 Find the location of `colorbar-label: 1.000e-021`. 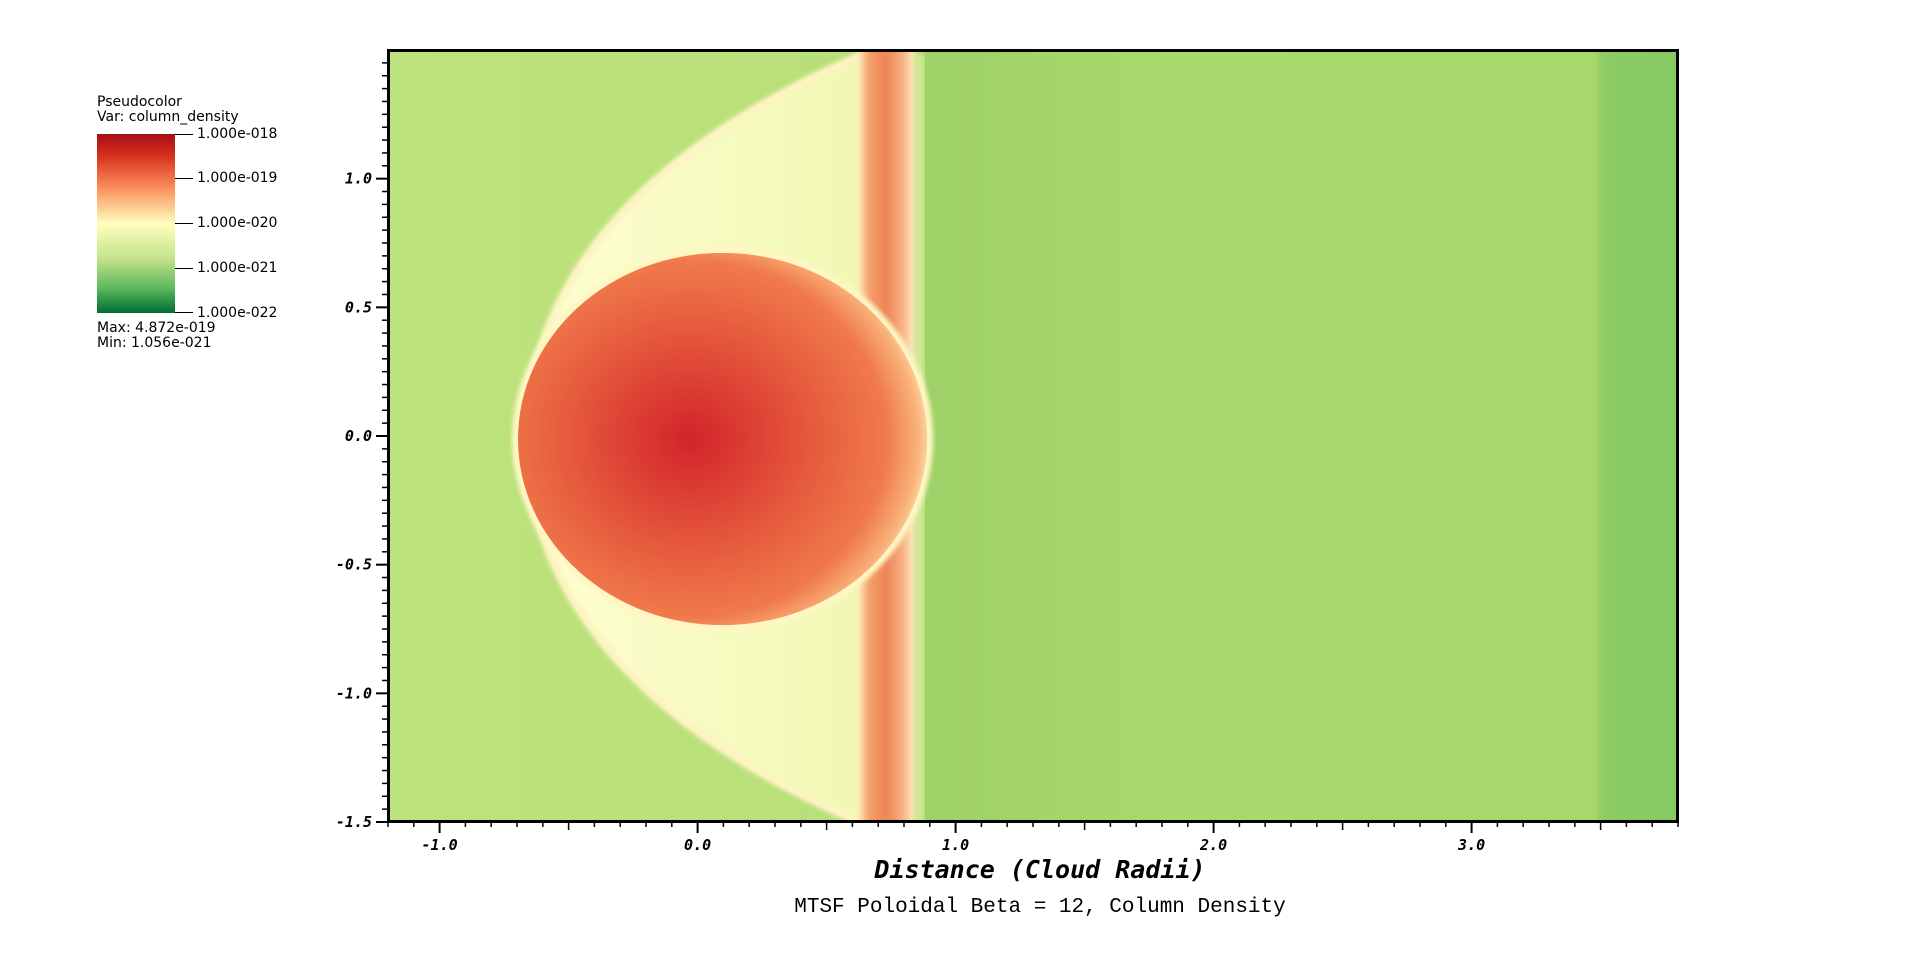

colorbar-label: 1.000e-021 is located at coordinates (237, 268).